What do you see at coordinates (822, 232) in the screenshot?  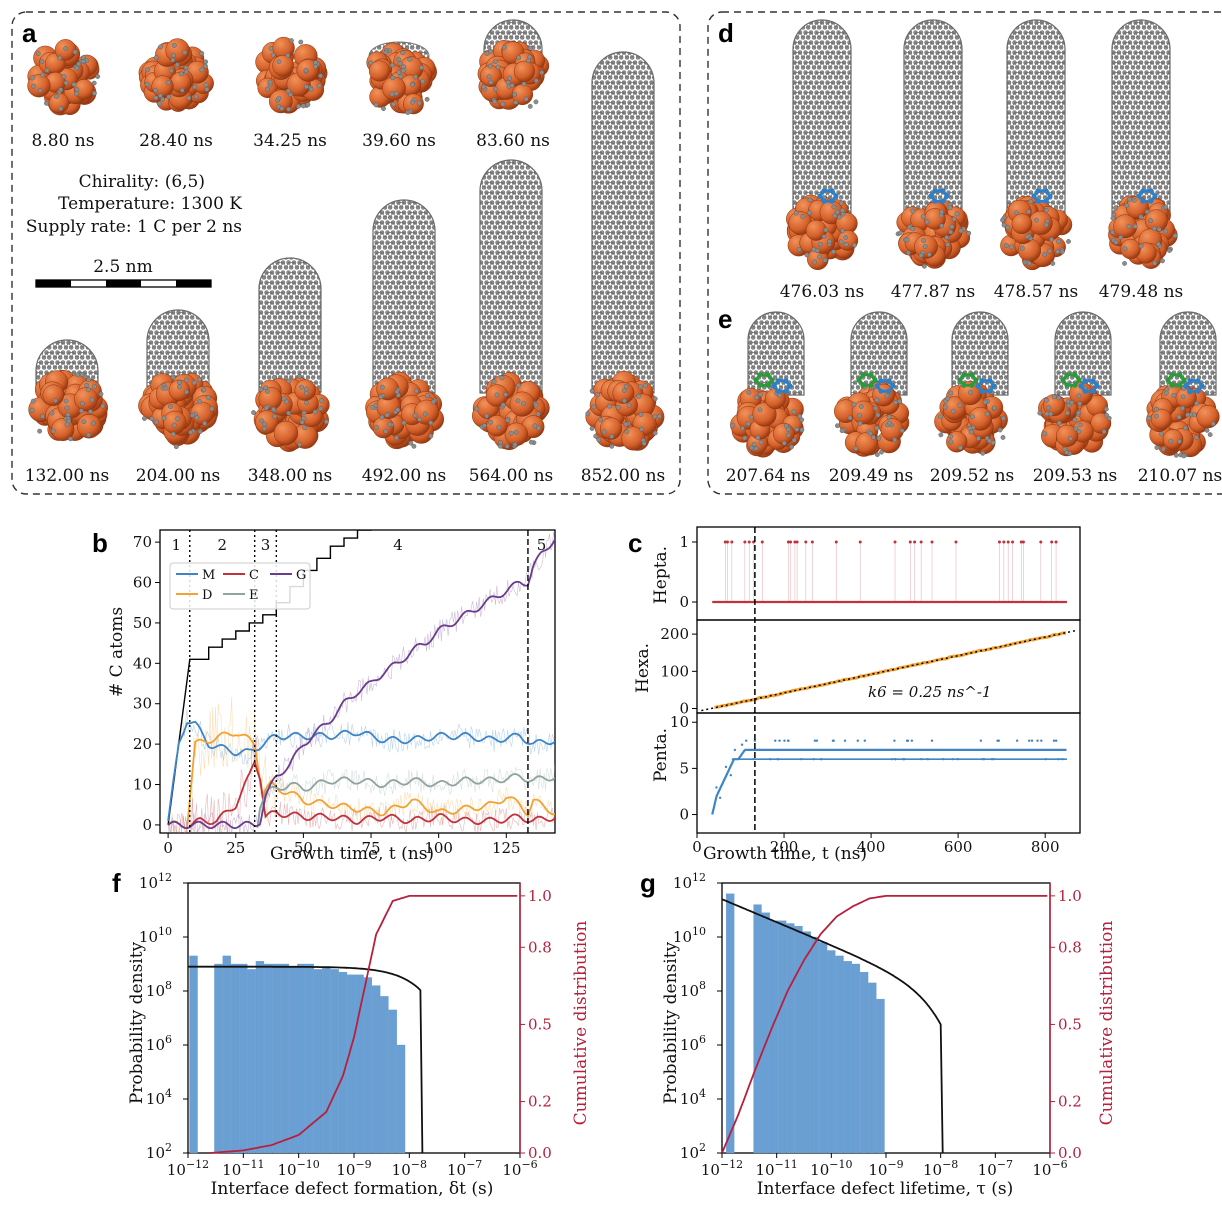 I see `iron-particle` at bounding box center [822, 232].